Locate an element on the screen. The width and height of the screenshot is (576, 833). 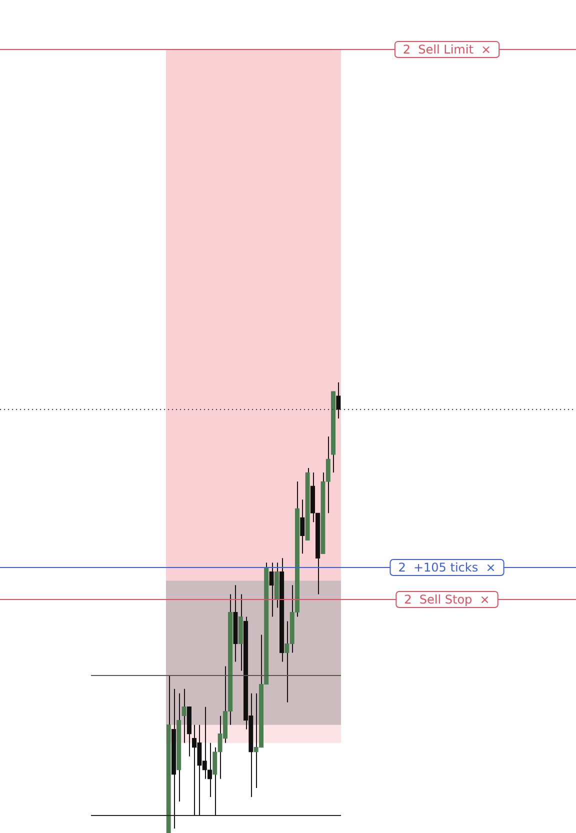
ref-line-label: 2 Sell Stop × is located at coordinates (447, 599).